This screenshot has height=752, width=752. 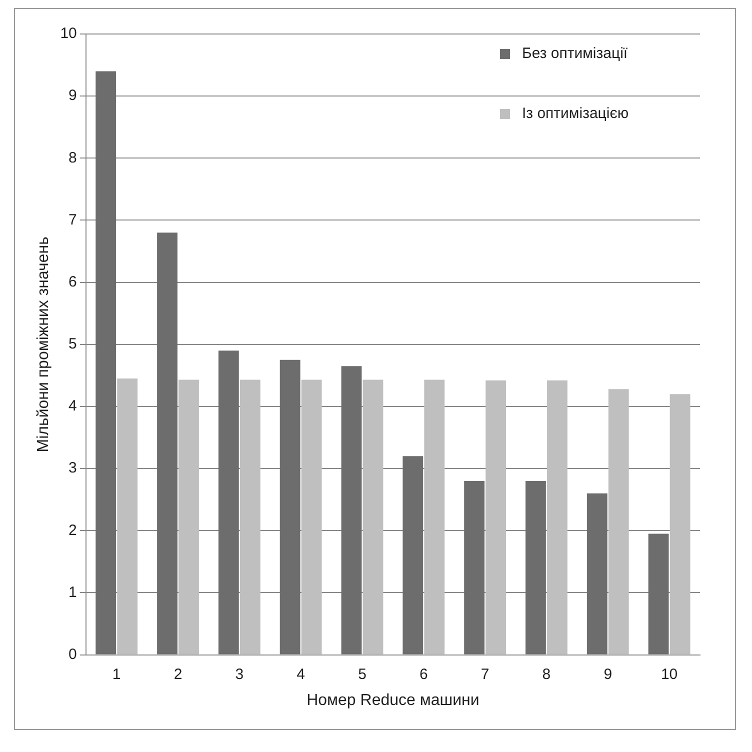 I want to click on x-tick-label: 4, so click(x=300, y=674).